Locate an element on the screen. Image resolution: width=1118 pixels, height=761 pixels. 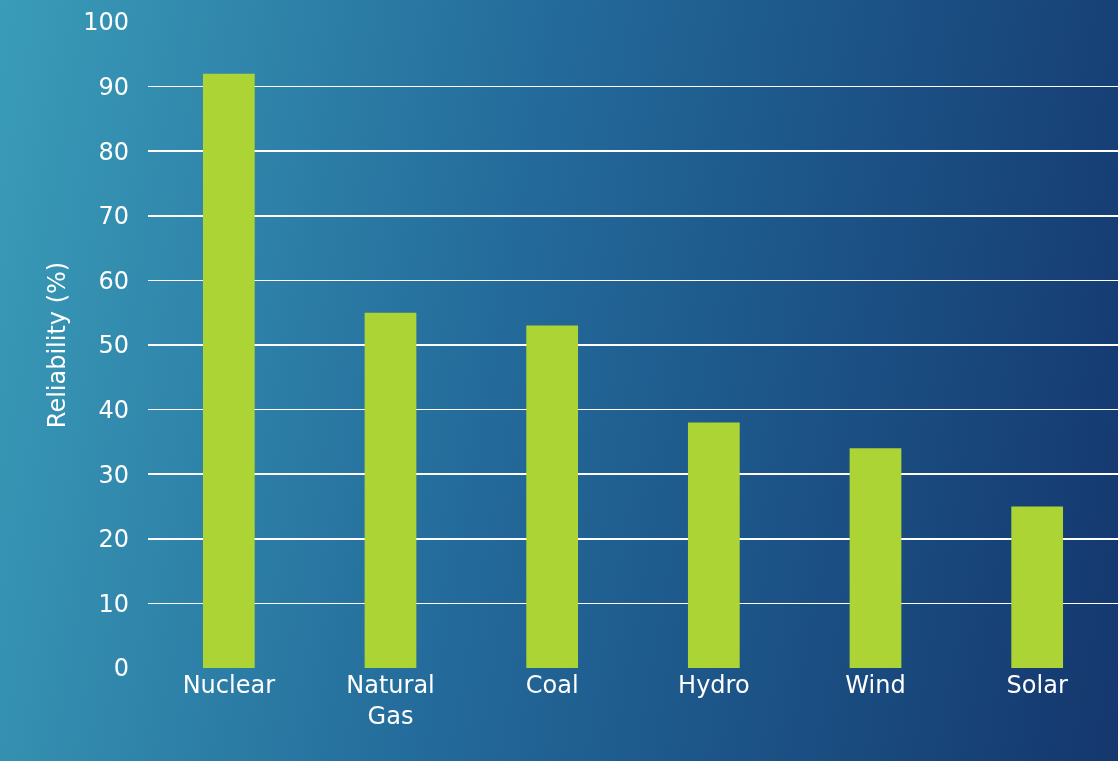
y-tick-label: 80 is located at coordinates (113, 151).